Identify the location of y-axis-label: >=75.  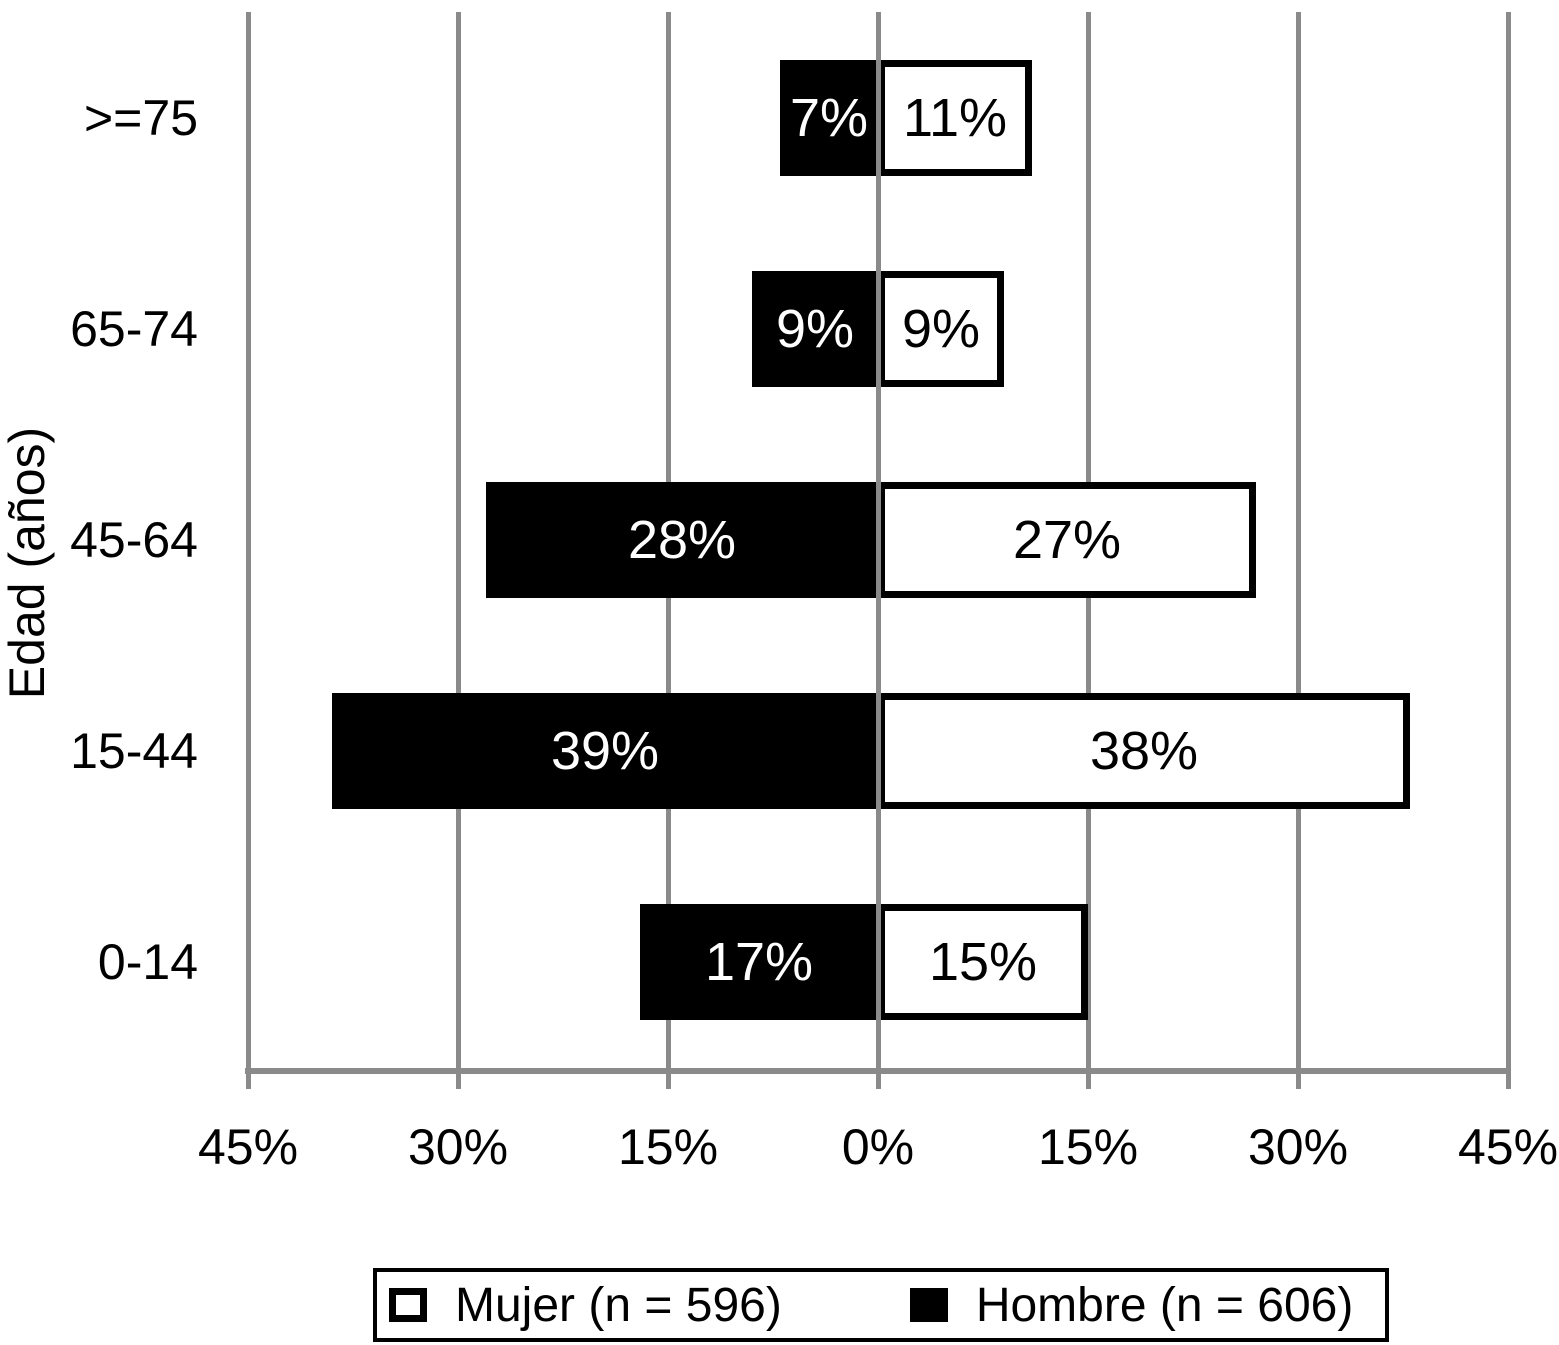
(140, 117).